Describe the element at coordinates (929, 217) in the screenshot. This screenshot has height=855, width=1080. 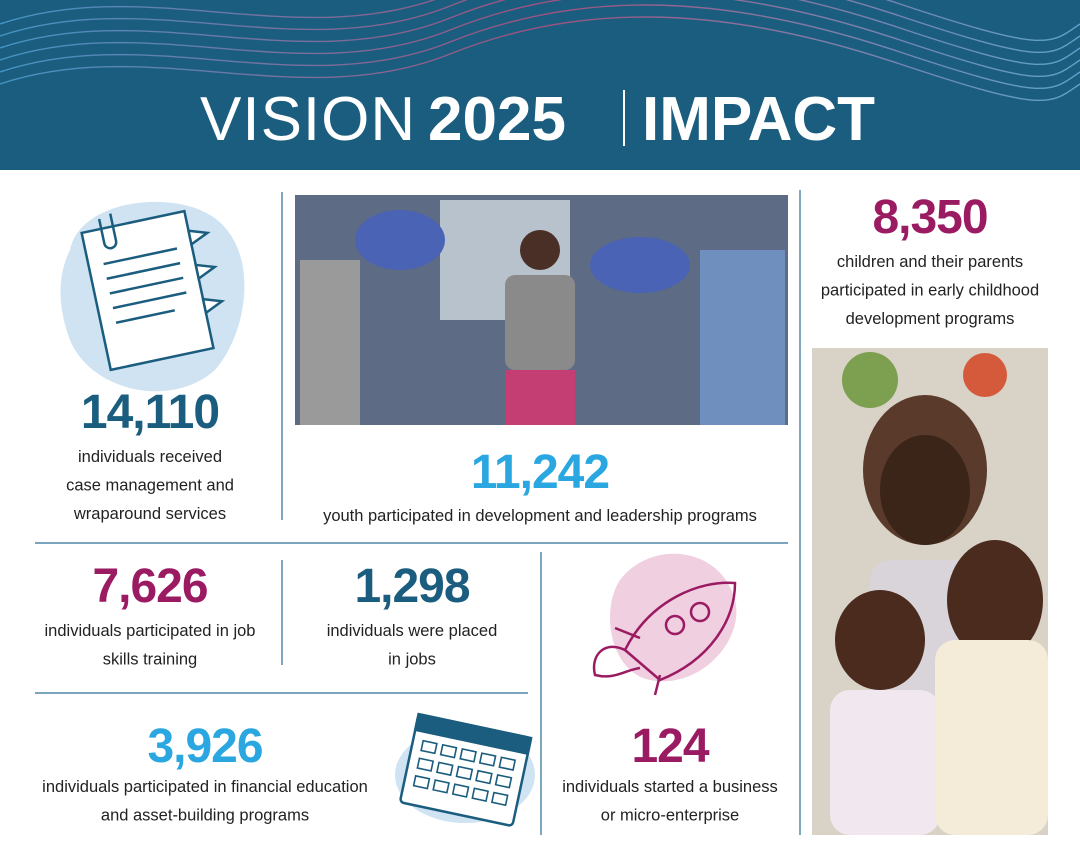
I see `stat-number: 8,350` at that location.